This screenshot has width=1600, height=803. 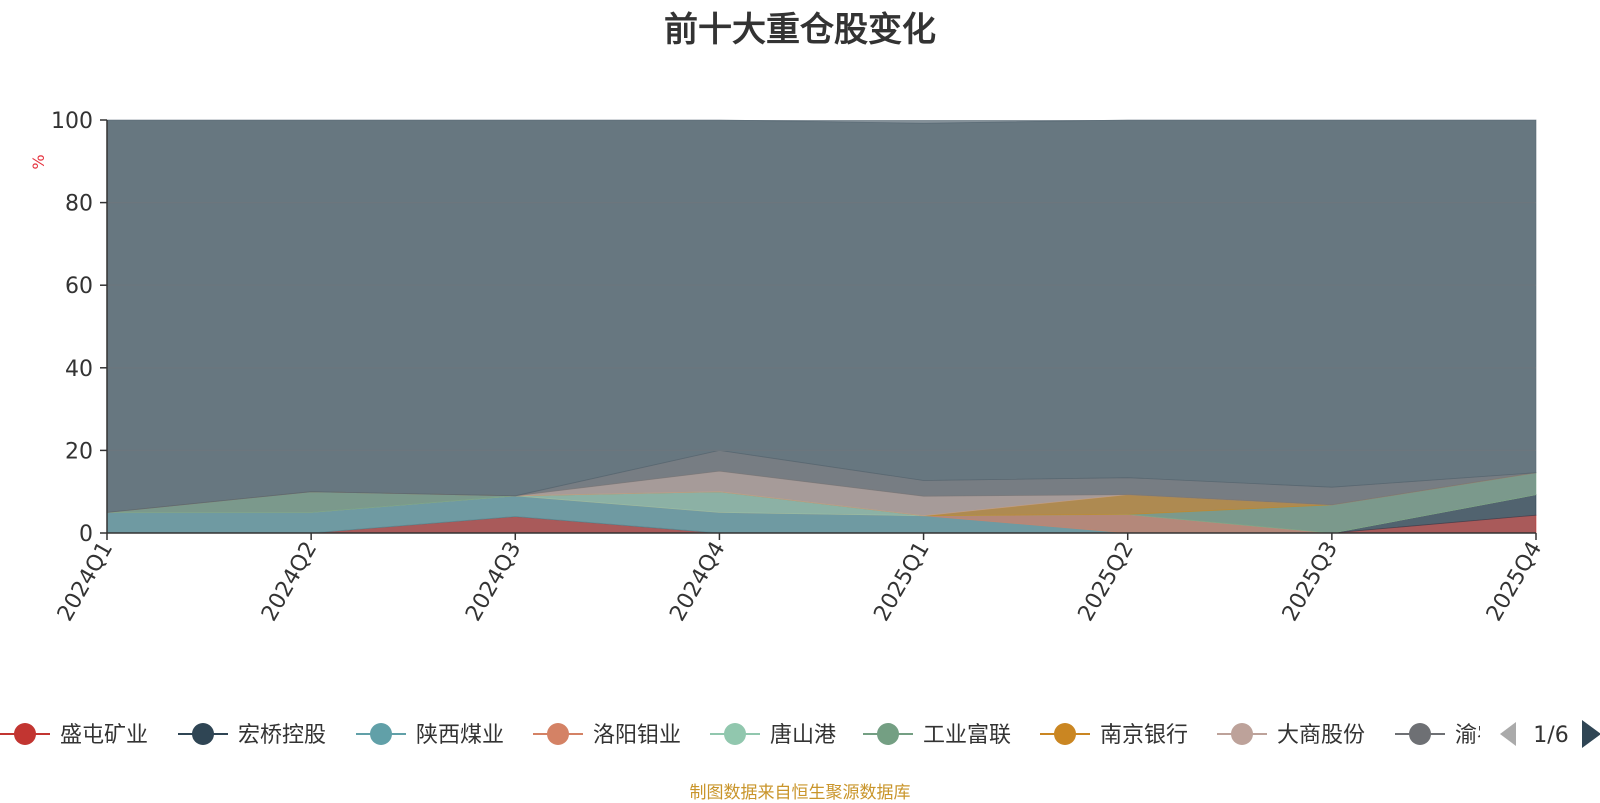 I want to click on legend-item: 唐山港, so click(x=773, y=735).